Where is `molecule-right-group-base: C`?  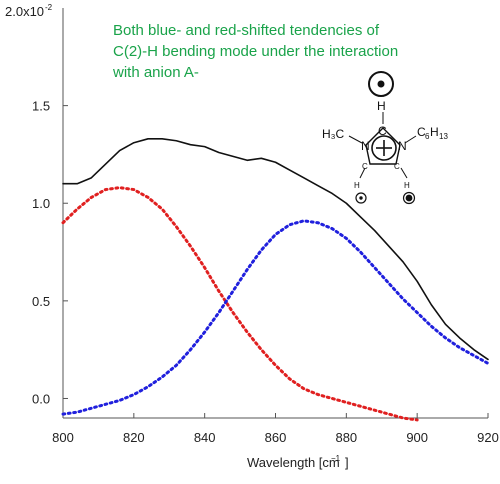
molecule-right-group-base: C is located at coordinates (421, 132).